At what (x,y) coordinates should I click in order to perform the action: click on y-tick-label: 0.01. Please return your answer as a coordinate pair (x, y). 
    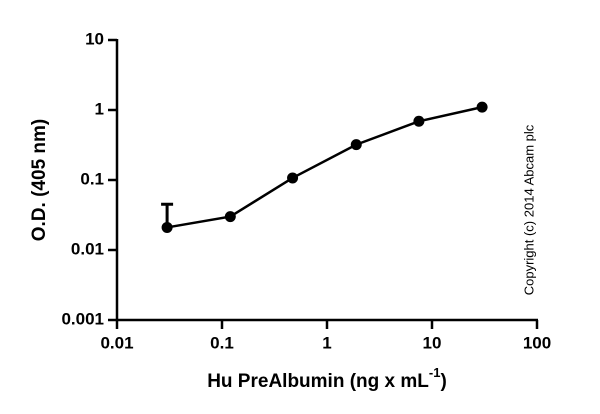
    Looking at the image, I should click on (87, 248).